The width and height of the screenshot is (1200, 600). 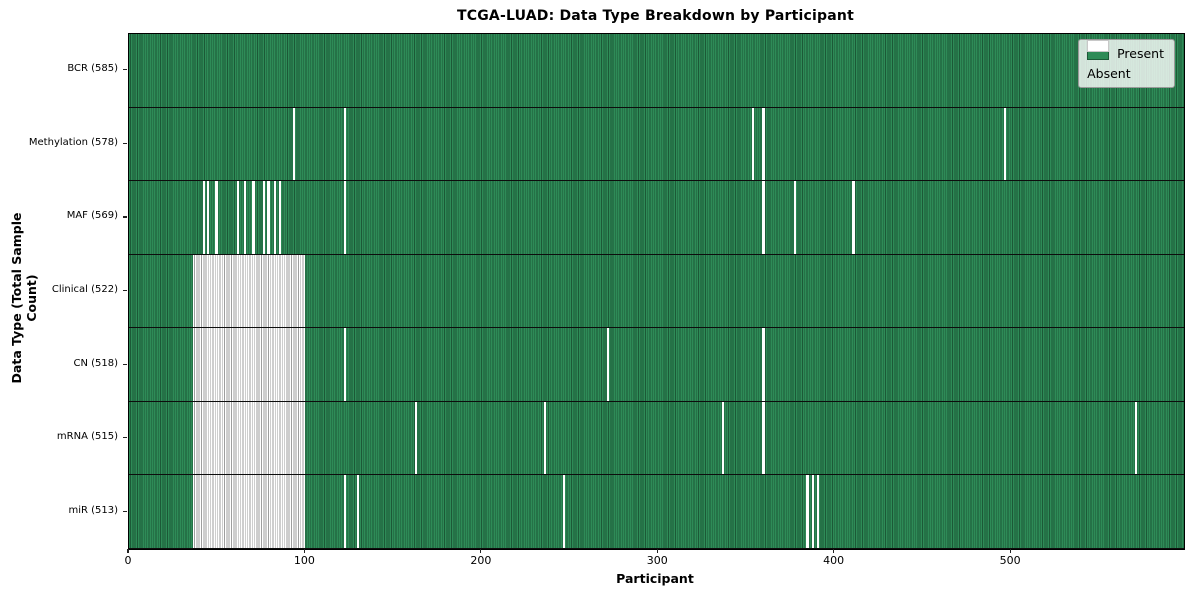 What do you see at coordinates (656, 218) in the screenshot?
I see `heatmap-row-maf` at bounding box center [656, 218].